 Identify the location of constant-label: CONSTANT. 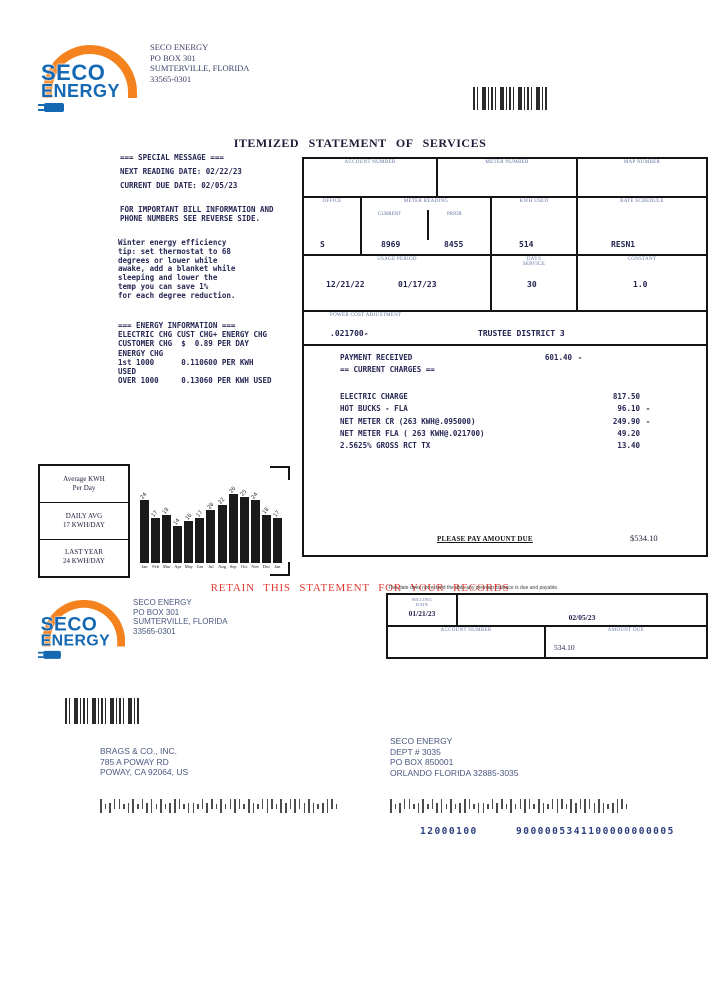
(642, 259).